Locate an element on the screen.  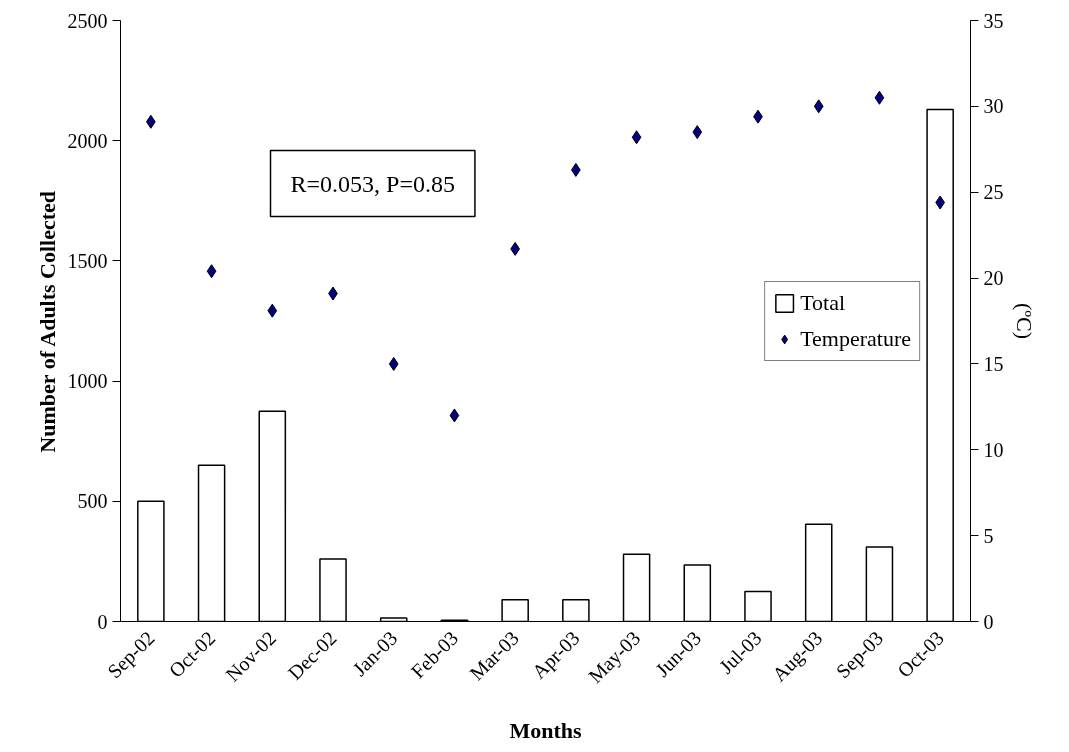
legend-label: Total is located at coordinates (823, 302).